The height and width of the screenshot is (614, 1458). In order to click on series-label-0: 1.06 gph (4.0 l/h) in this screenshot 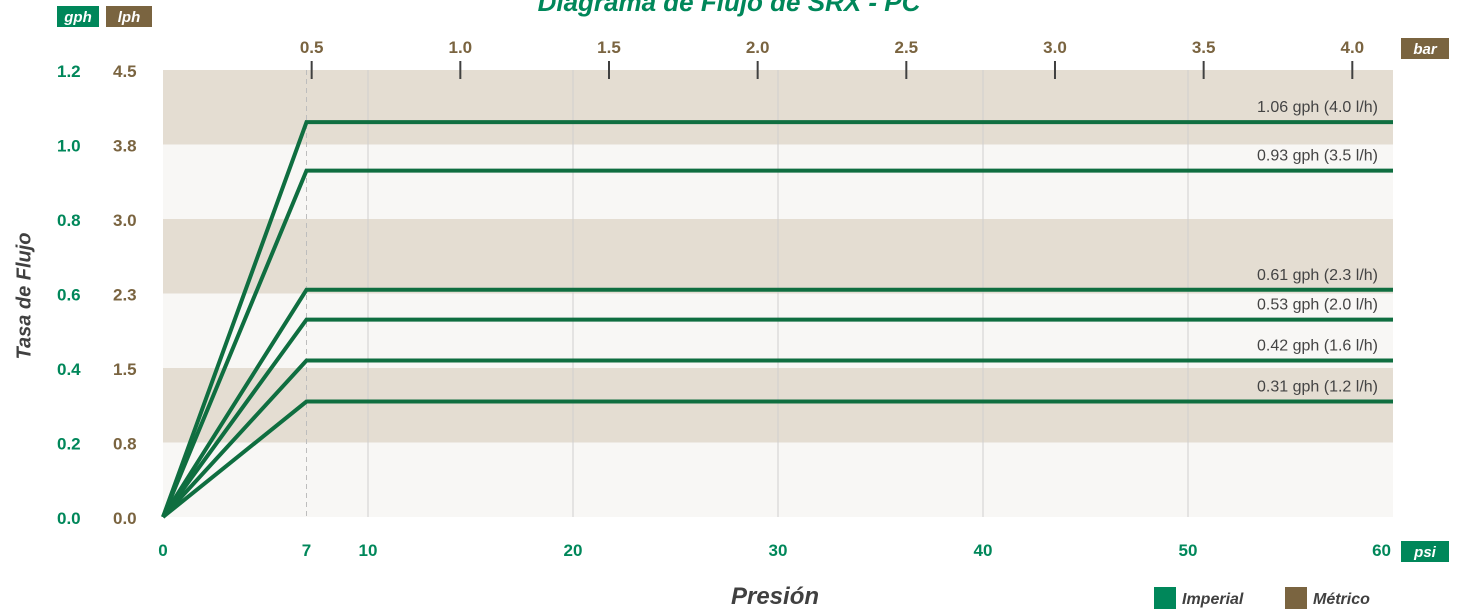, I will do `click(1317, 107)`.